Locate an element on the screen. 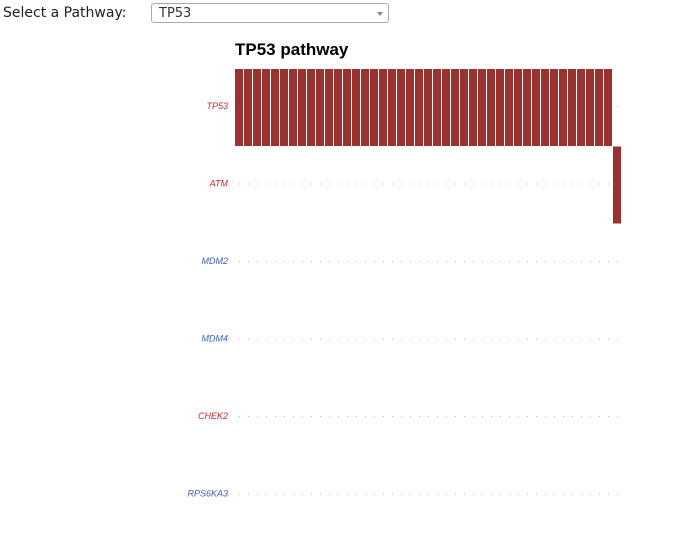 The height and width of the screenshot is (534, 695). pathway-select: TP53 is located at coordinates (270, 13).